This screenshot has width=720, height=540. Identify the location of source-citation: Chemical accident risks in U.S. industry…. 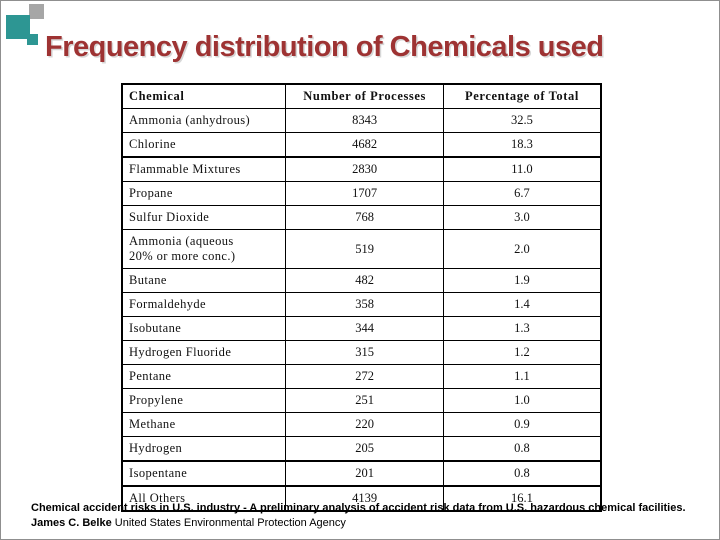
(363, 516).